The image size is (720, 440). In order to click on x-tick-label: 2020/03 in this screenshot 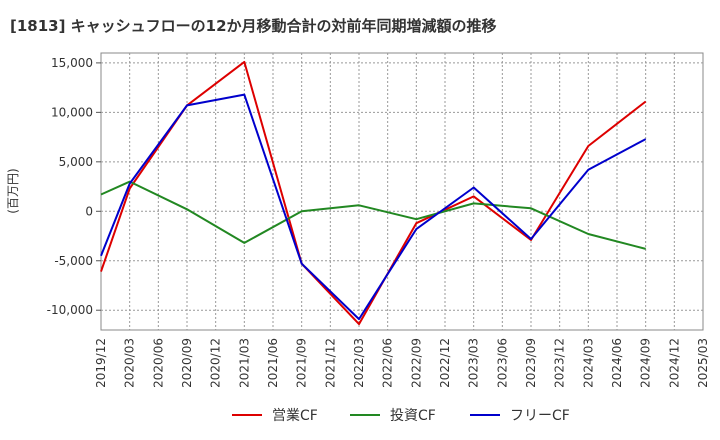, I will do `click(130, 363)`.